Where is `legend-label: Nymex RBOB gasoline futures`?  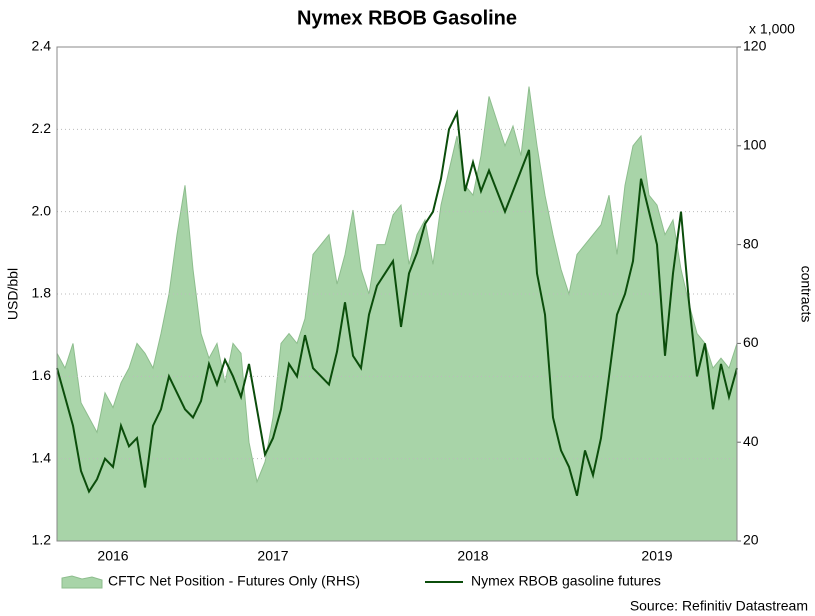
legend-label: Nymex RBOB gasoline futures is located at coordinates (566, 581).